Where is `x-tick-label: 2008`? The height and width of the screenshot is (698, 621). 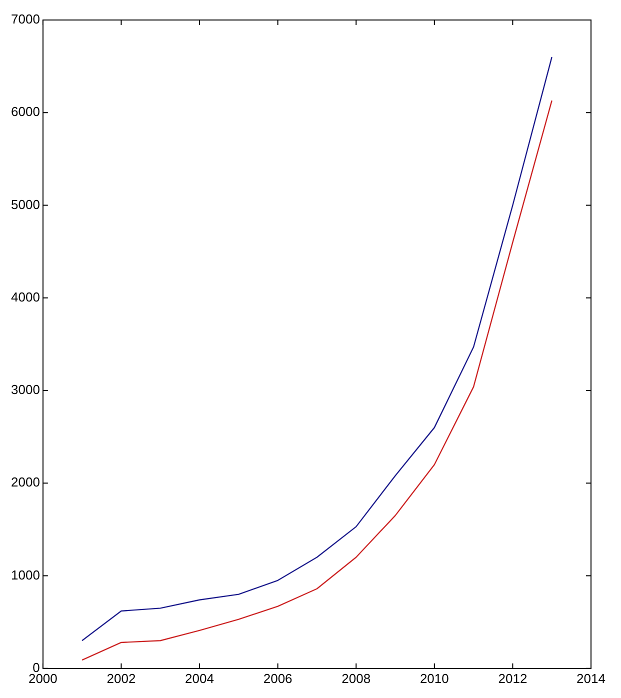
x-tick-label: 2008 is located at coordinates (356, 678).